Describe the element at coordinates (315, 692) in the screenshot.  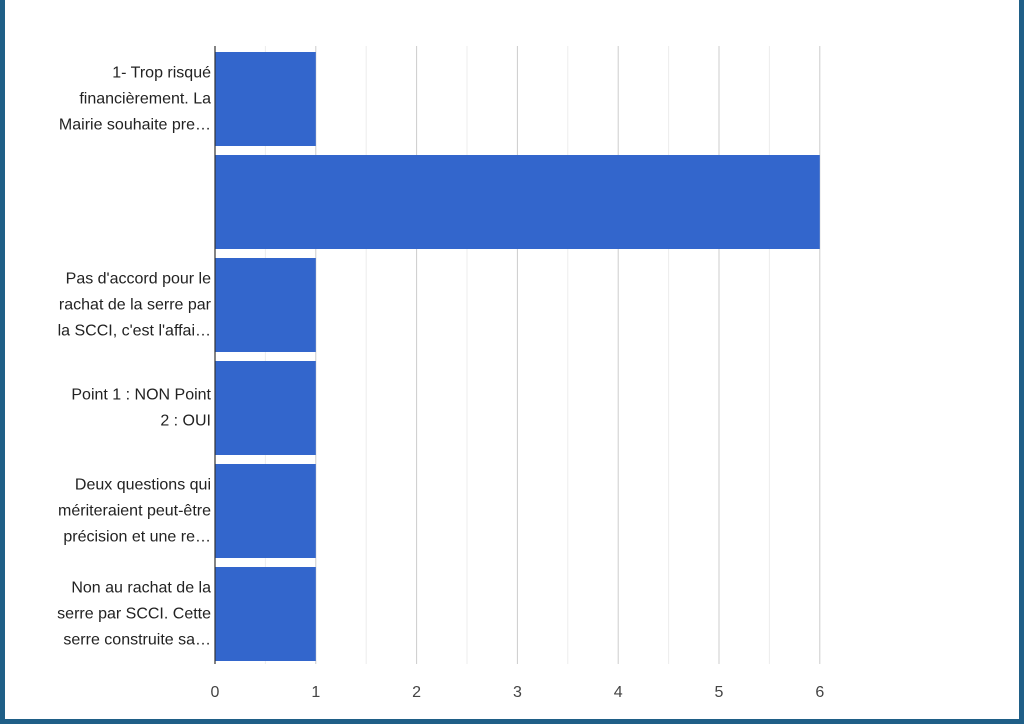
I see `x-tick-label: 1` at that location.